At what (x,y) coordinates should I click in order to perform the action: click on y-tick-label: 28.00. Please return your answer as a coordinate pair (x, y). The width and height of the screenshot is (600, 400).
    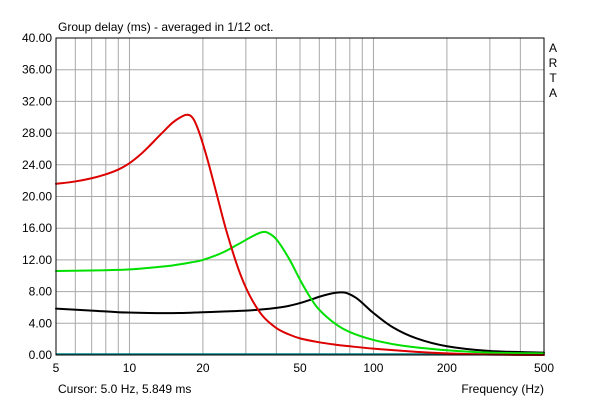
    Looking at the image, I should click on (37, 133).